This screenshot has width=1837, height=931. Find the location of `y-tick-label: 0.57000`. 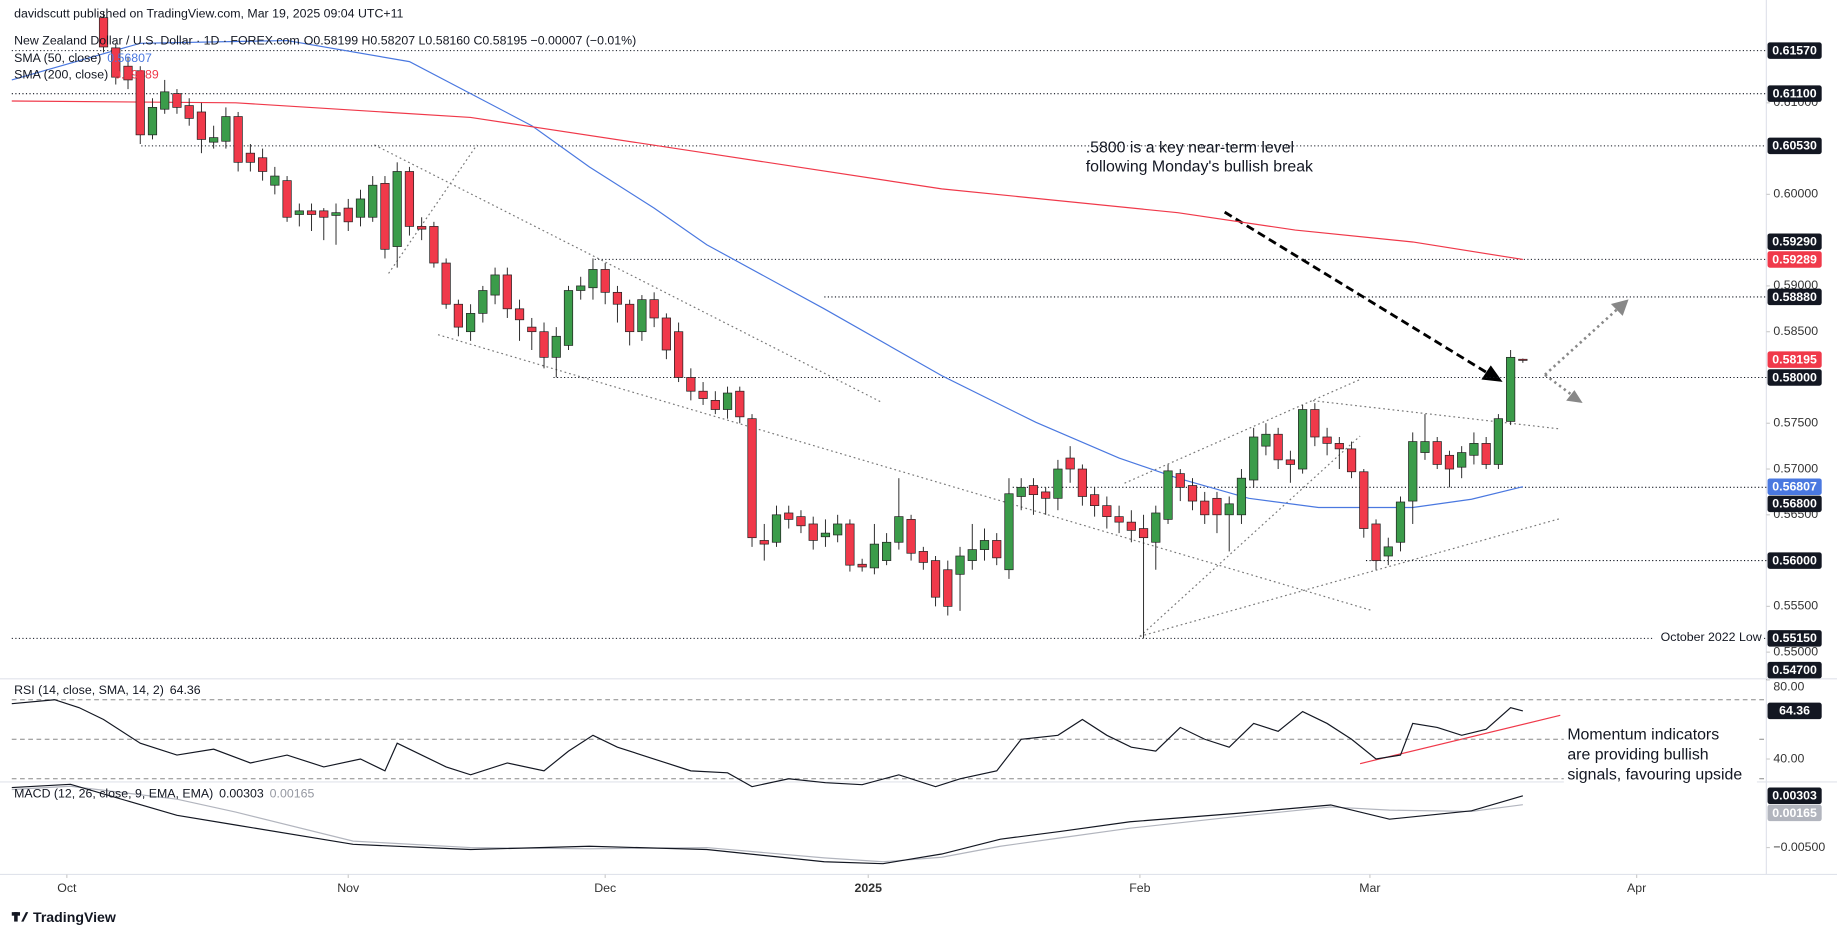

y-tick-label: 0.57000 is located at coordinates (1795, 468).